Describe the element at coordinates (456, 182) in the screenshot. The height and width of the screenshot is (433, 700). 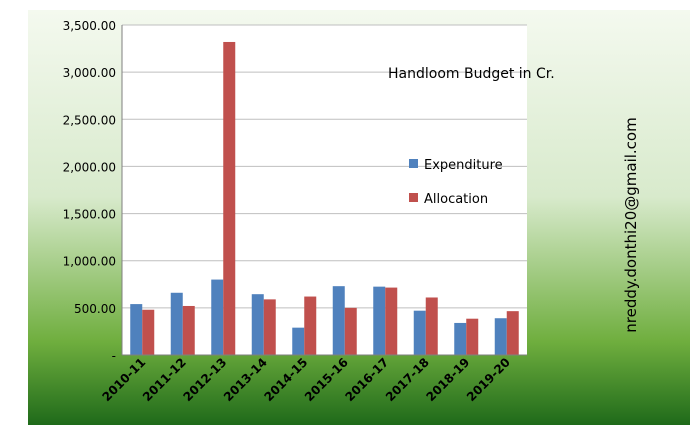
I see `legend: Expenditure Allocation` at that location.